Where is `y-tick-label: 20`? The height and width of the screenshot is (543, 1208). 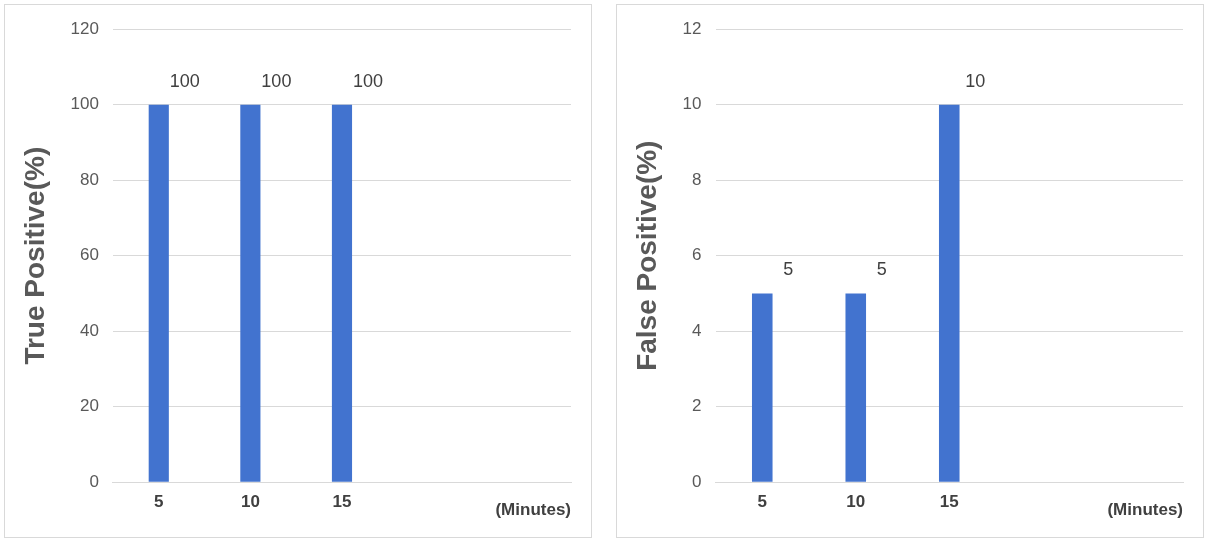
y-tick-label: 20 is located at coordinates (89, 406).